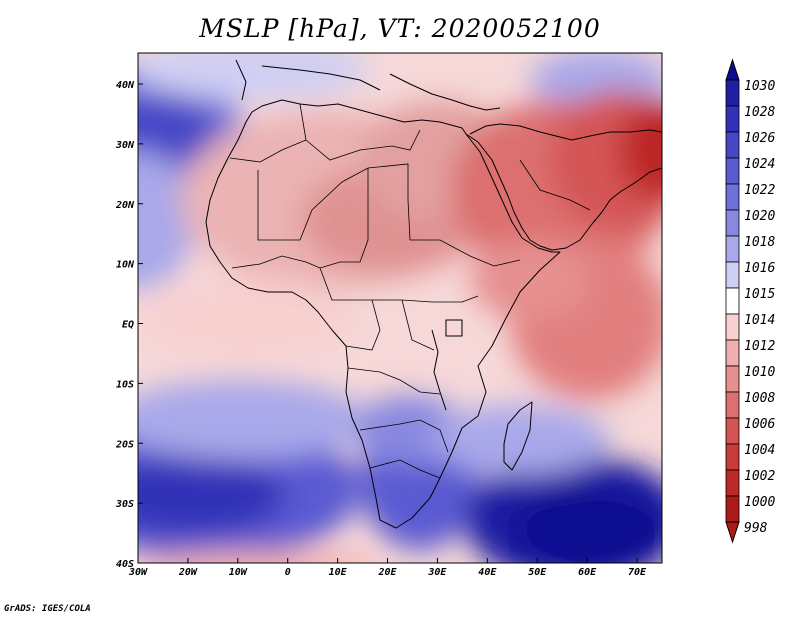  Describe the element at coordinates (587, 572) in the screenshot. I see `lon-tick-label: 60E` at that location.